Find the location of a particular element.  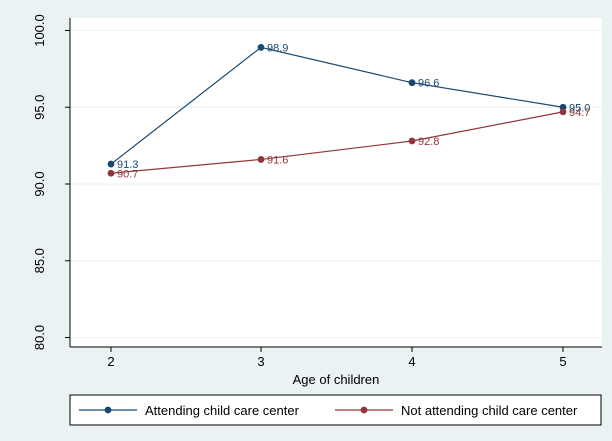

data-label: 96.6 is located at coordinates (428, 84).